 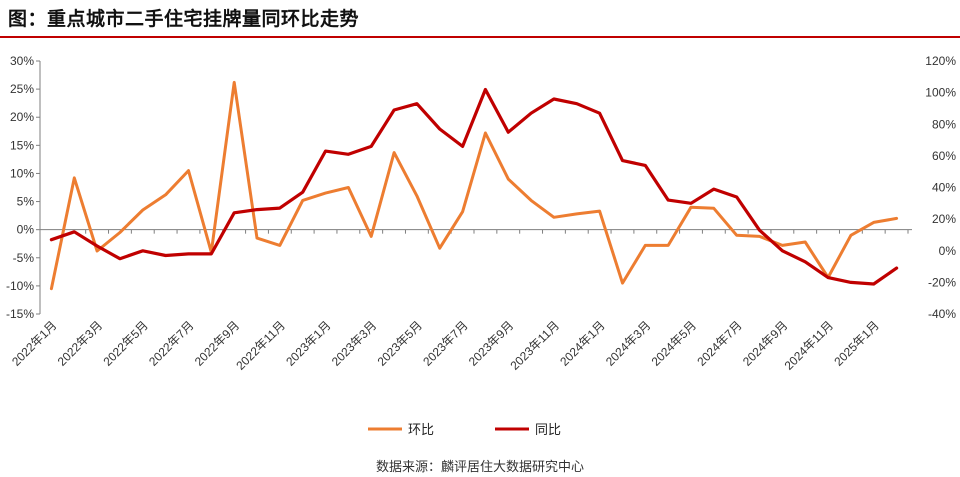 What do you see at coordinates (22, 89) in the screenshot?
I see `y-left-tick-label: 25%` at bounding box center [22, 89].